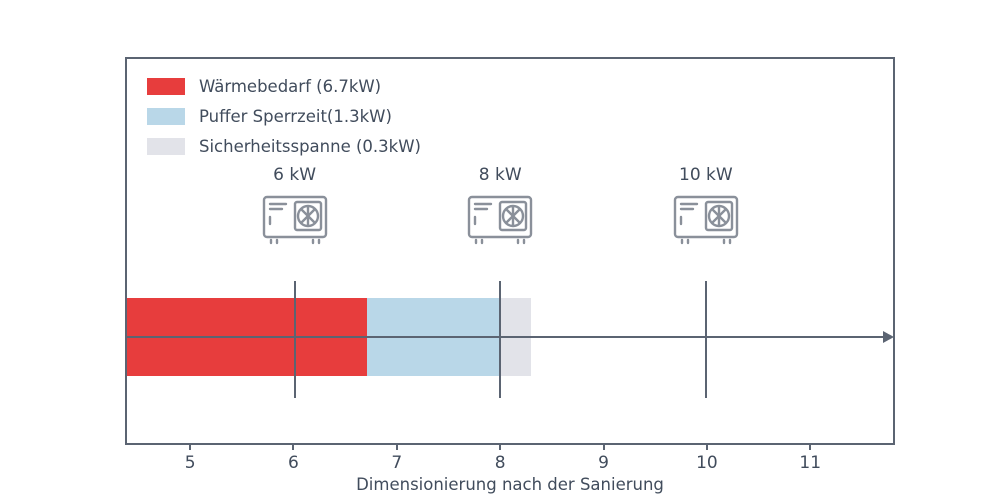 This screenshot has width=1000, height=500. I want to click on legend-item-waermebedarf: Wärmebedarf (6.7kW), so click(284, 86).